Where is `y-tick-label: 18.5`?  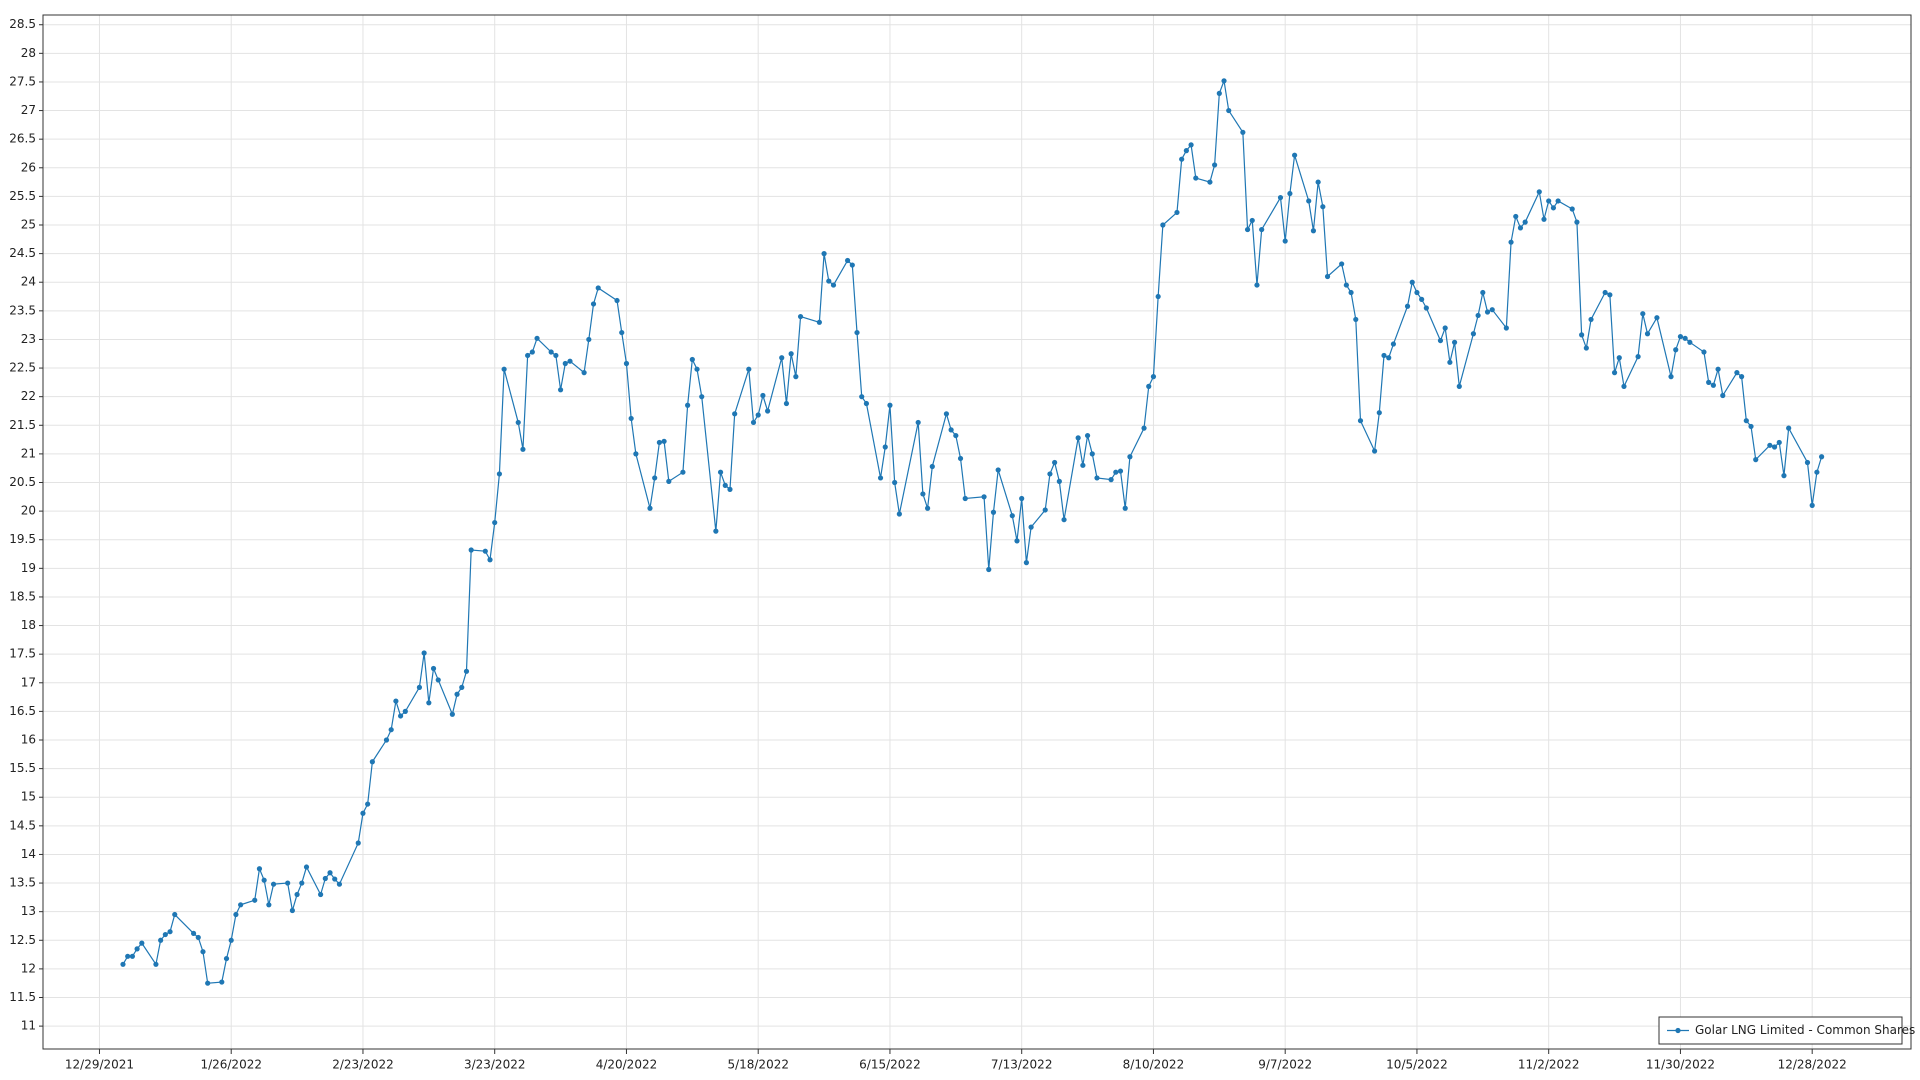 y-tick-label: 18.5 is located at coordinates (22, 596).